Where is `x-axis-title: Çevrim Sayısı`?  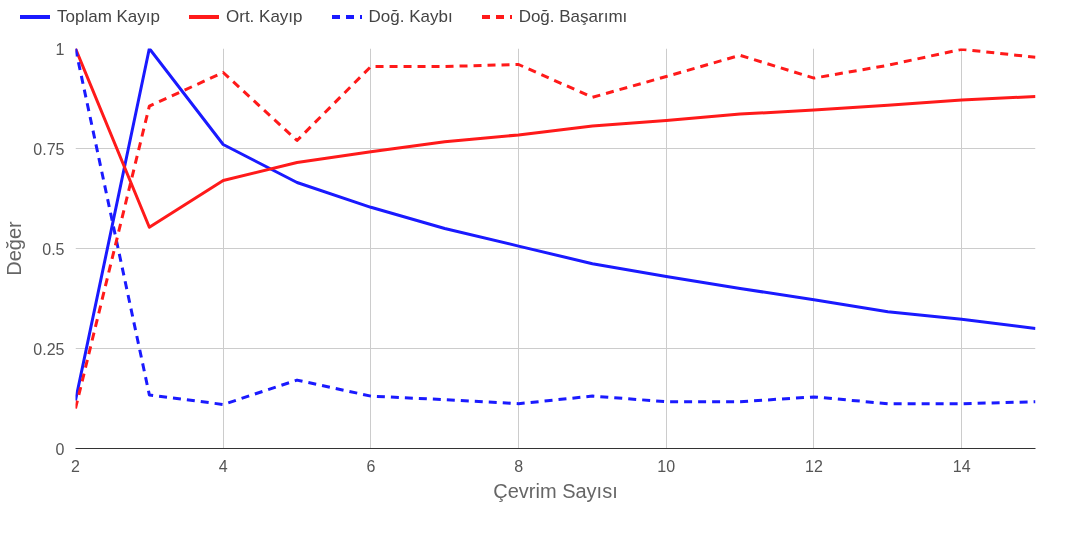
x-axis-title: Çevrim Sayısı is located at coordinates (555, 490).